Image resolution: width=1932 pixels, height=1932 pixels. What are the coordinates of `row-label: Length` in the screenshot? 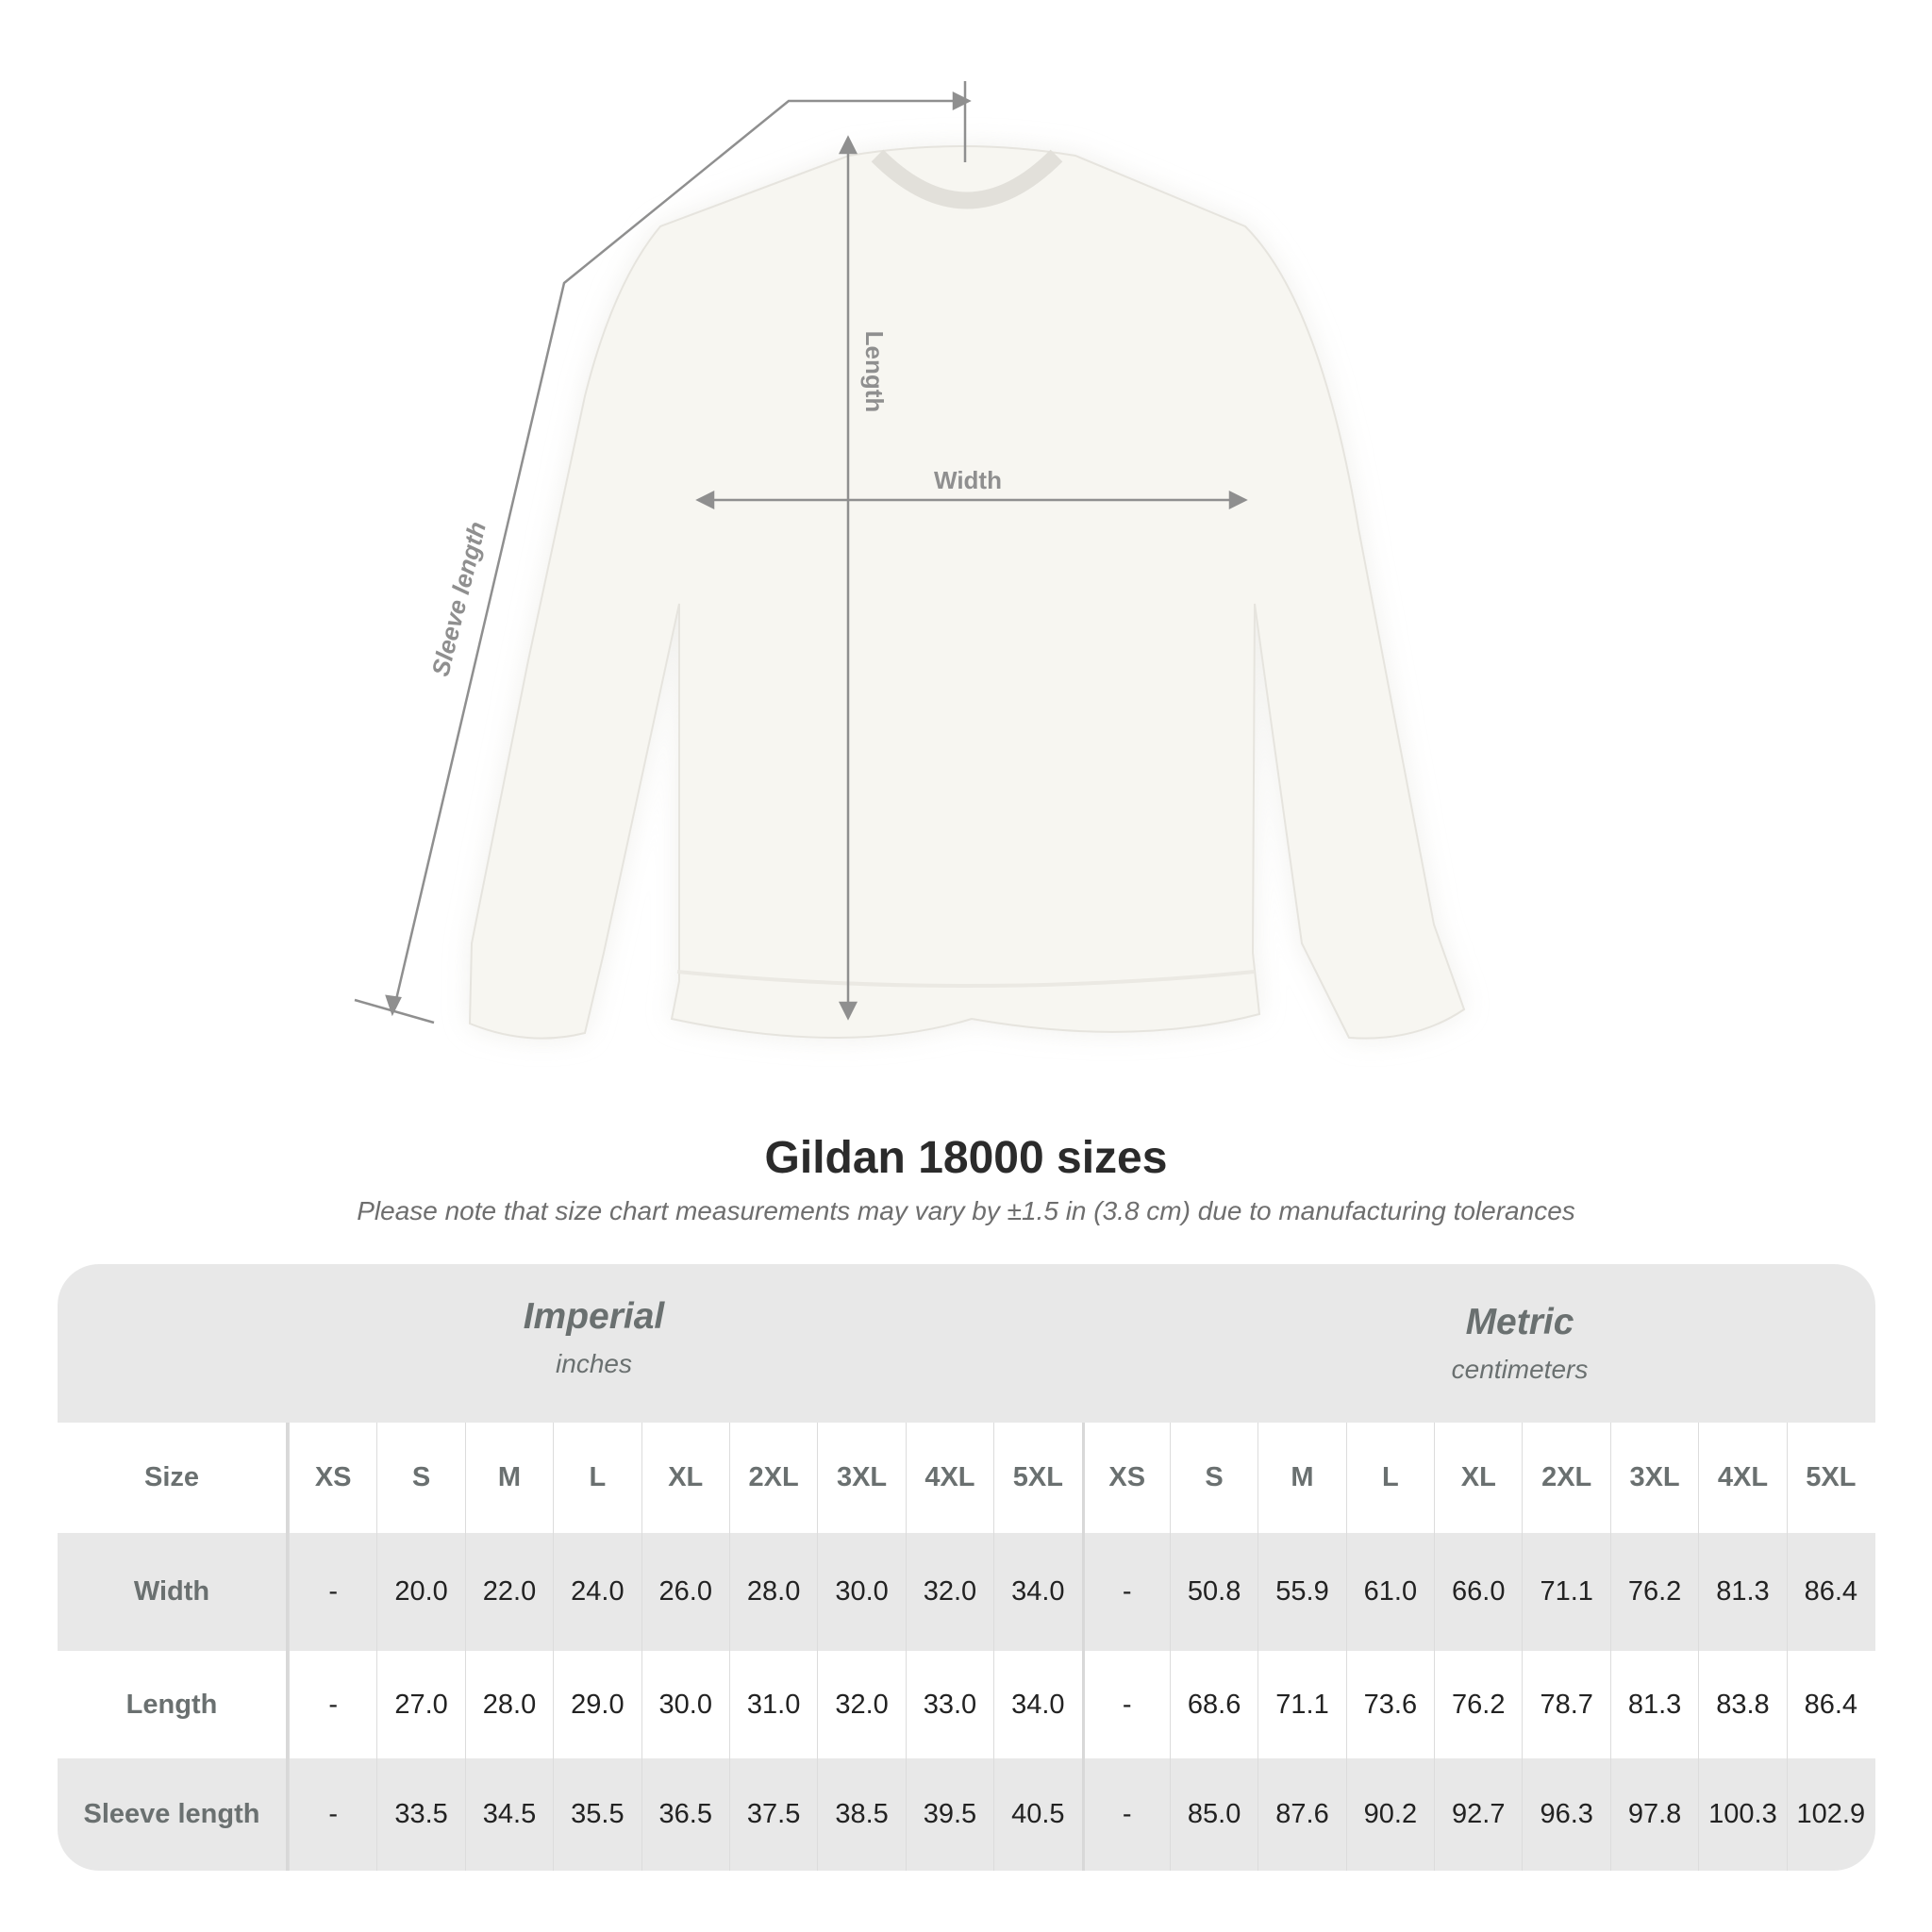 It's located at (174, 1704).